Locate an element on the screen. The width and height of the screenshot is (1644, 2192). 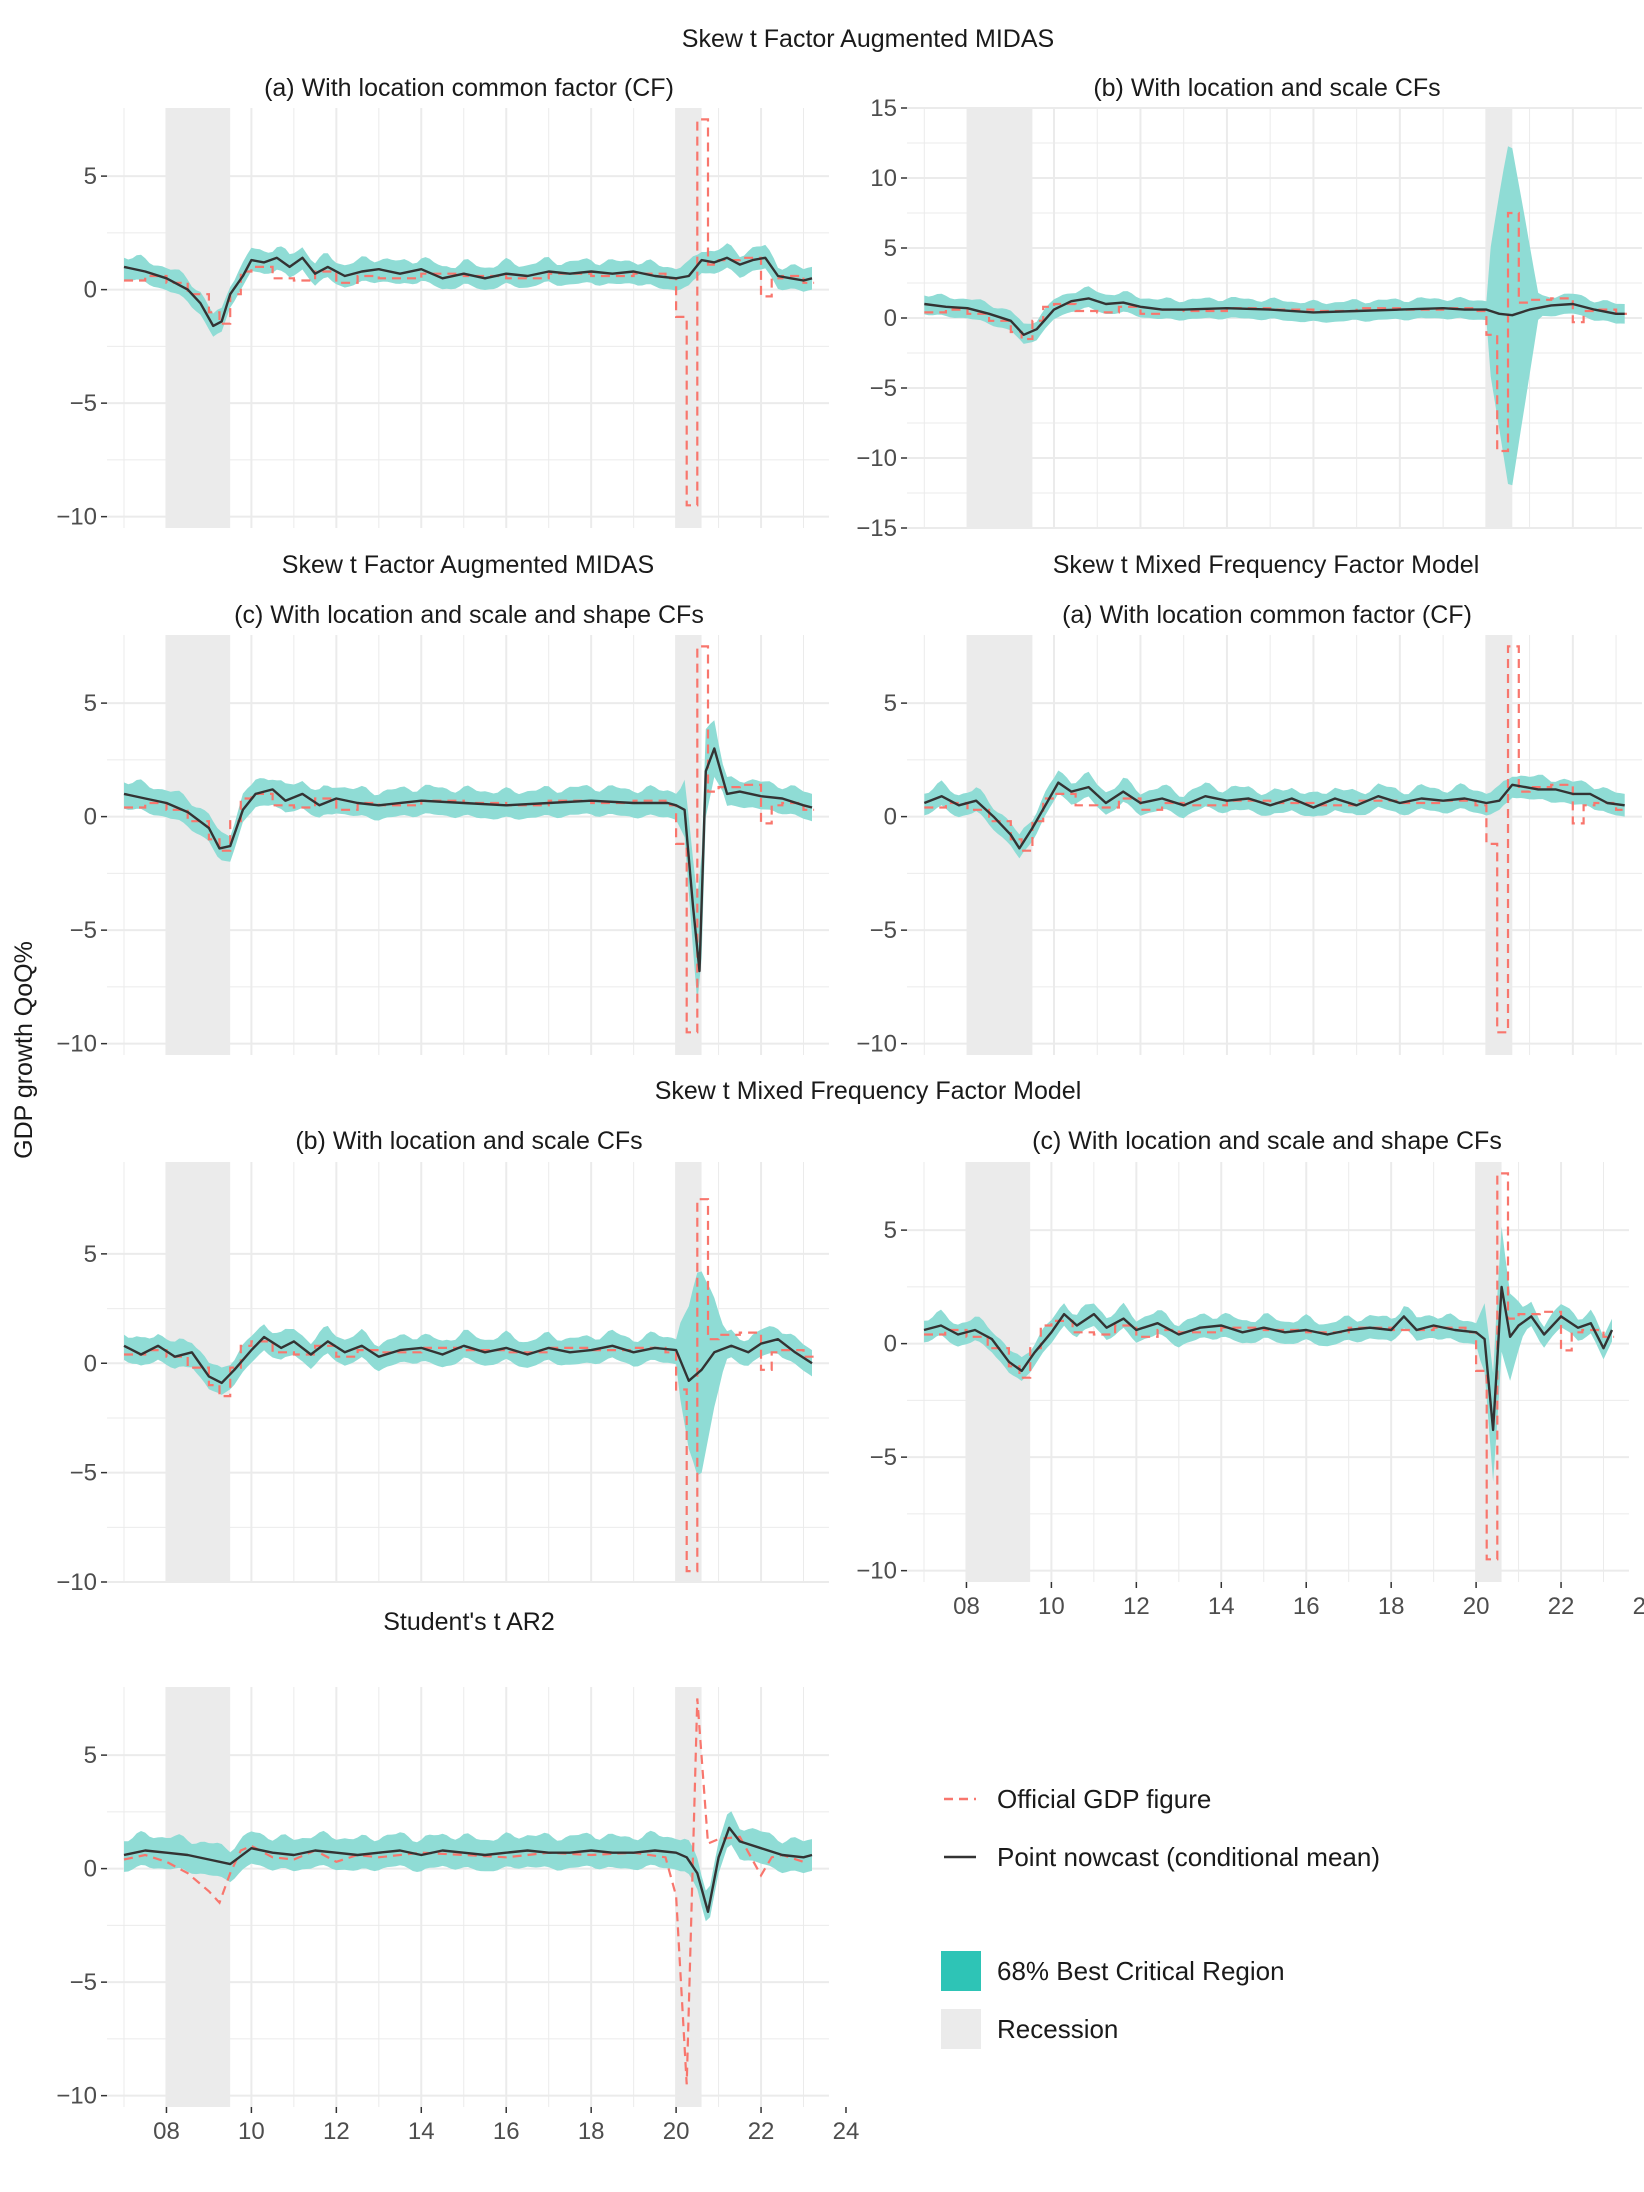
panel-b-mffm: −10 −5 0 5 is located at coordinates (442, 1379).